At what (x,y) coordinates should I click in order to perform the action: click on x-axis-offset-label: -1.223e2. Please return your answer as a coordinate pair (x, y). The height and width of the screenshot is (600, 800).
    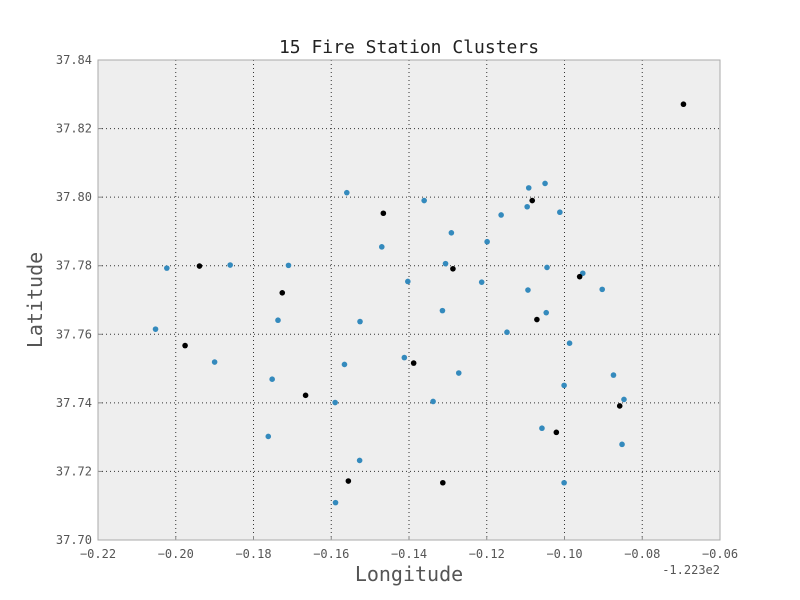
    Looking at the image, I should click on (691, 570).